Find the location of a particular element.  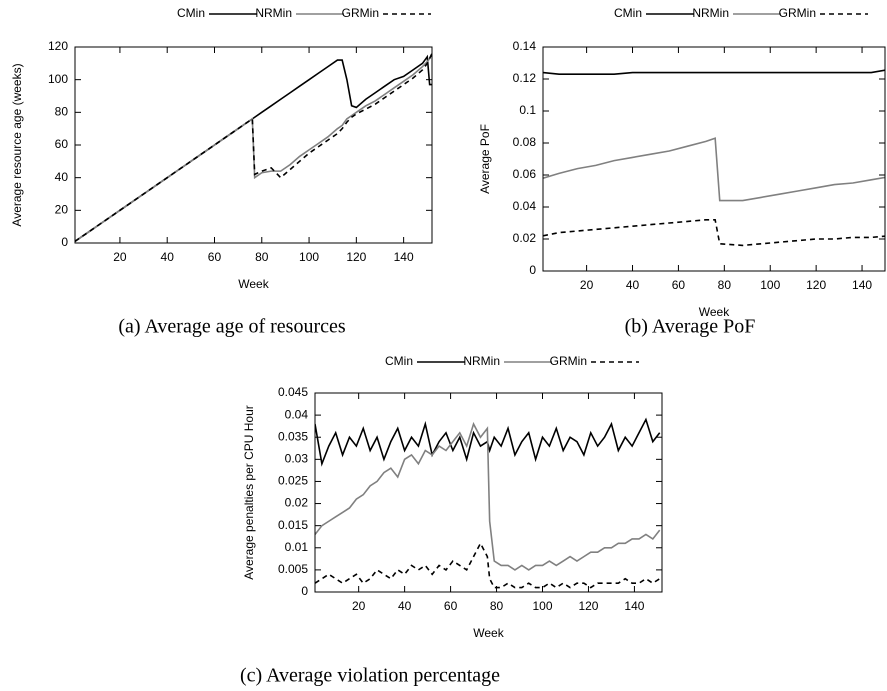

y-tick-label: 20 is located at coordinates (62, 210).